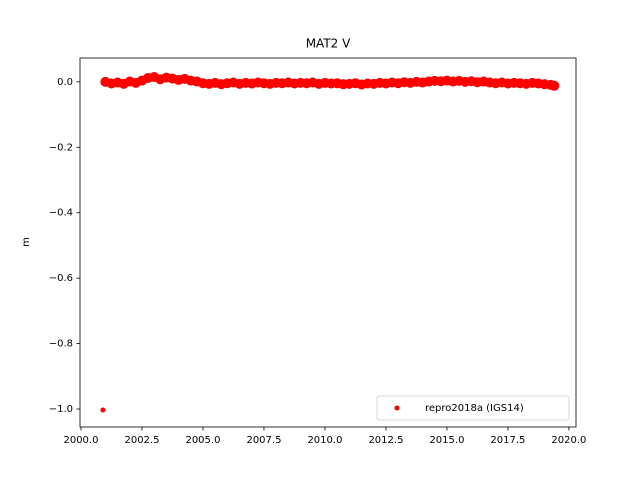 The height and width of the screenshot is (480, 640). What do you see at coordinates (141, 440) in the screenshot?
I see `x-tick-label: 2002.5` at bounding box center [141, 440].